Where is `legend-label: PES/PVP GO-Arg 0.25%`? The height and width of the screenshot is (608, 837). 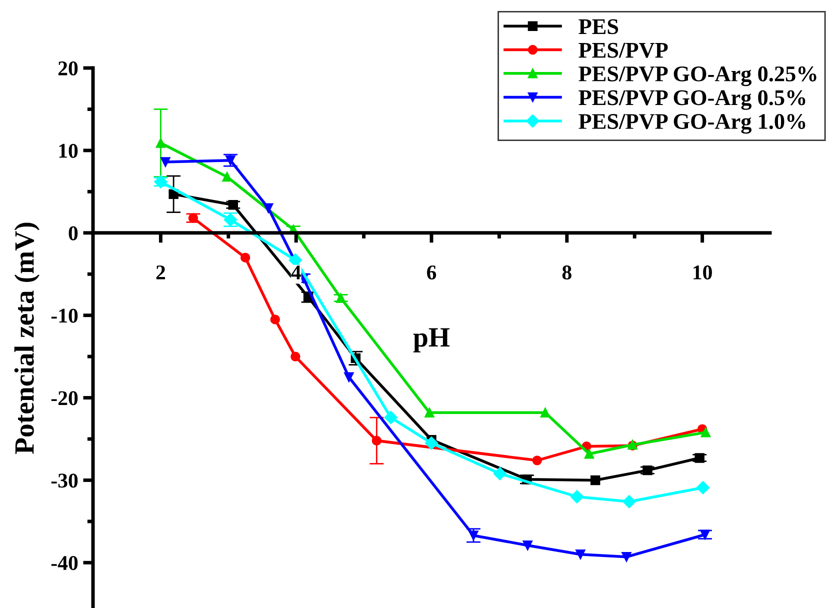 legend-label: PES/PVP GO-Arg 0.25% is located at coordinates (697, 76).